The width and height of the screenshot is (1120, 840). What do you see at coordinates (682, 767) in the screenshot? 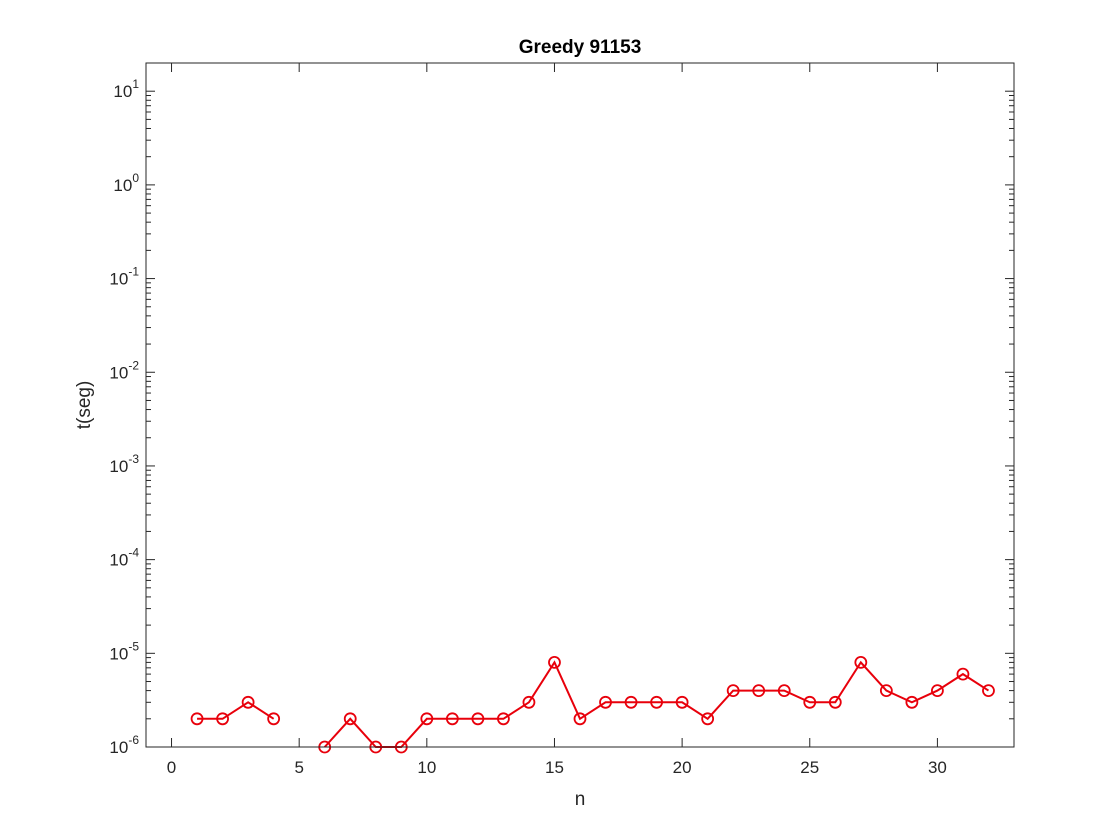
I see `x-tick-label: 20` at bounding box center [682, 767].